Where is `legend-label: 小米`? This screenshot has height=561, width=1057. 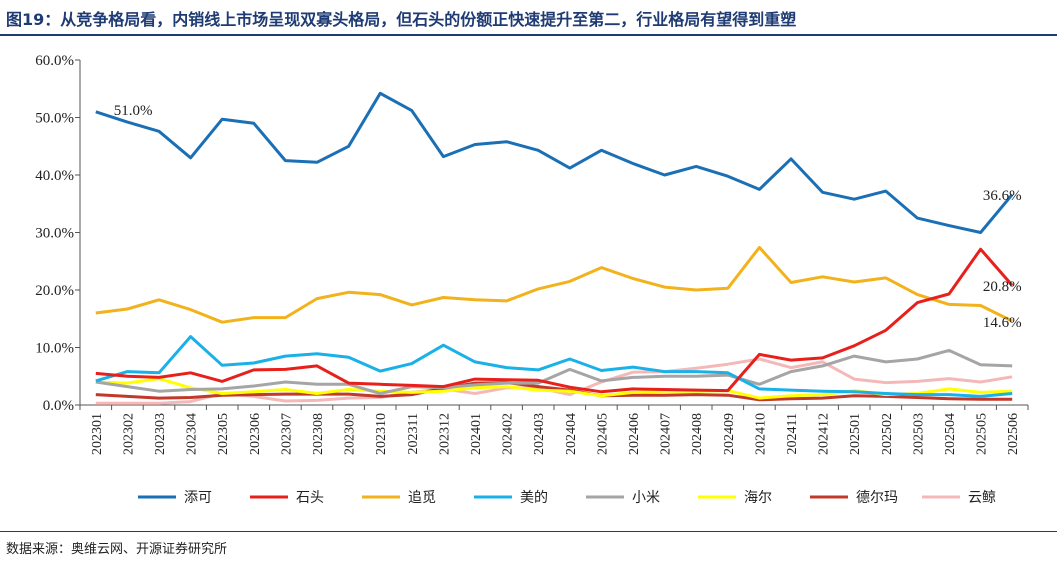
legend-label: 小米 is located at coordinates (646, 498).